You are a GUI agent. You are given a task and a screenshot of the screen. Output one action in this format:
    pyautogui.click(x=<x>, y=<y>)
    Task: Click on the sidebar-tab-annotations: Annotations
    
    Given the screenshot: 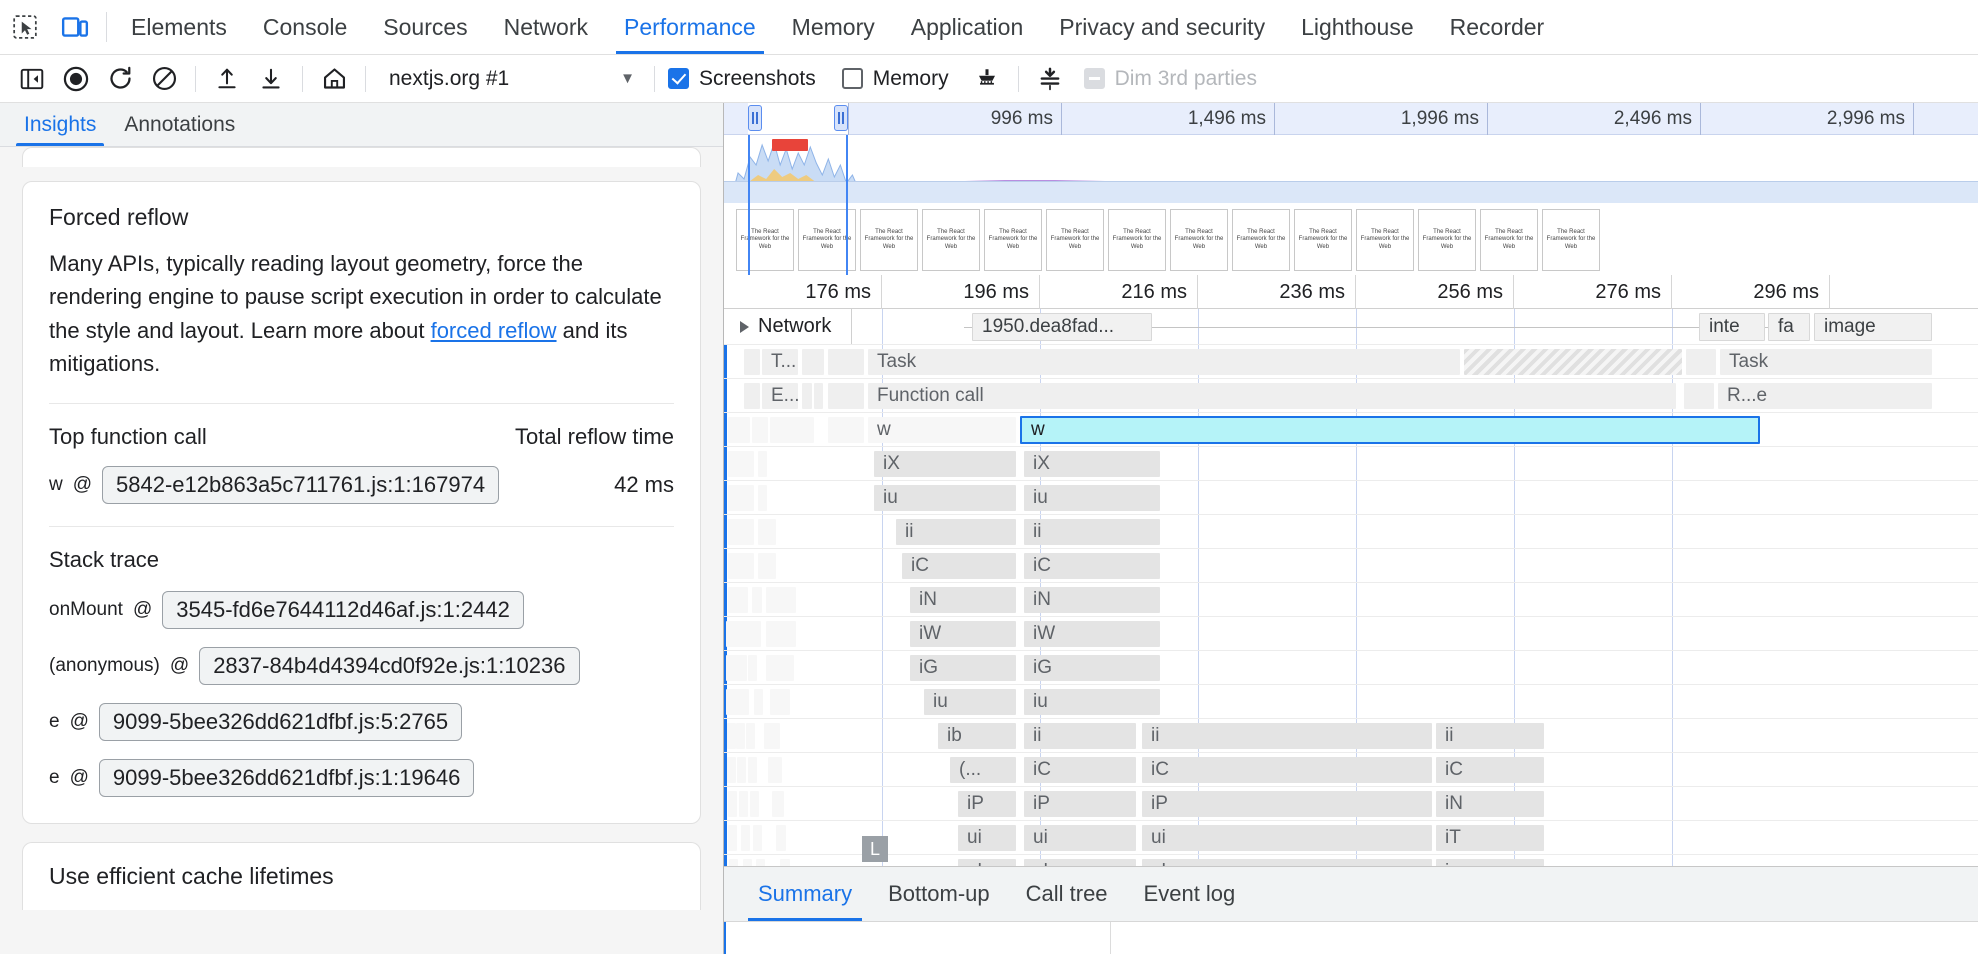 What is the action you would take?
    pyautogui.click(x=179, y=124)
    